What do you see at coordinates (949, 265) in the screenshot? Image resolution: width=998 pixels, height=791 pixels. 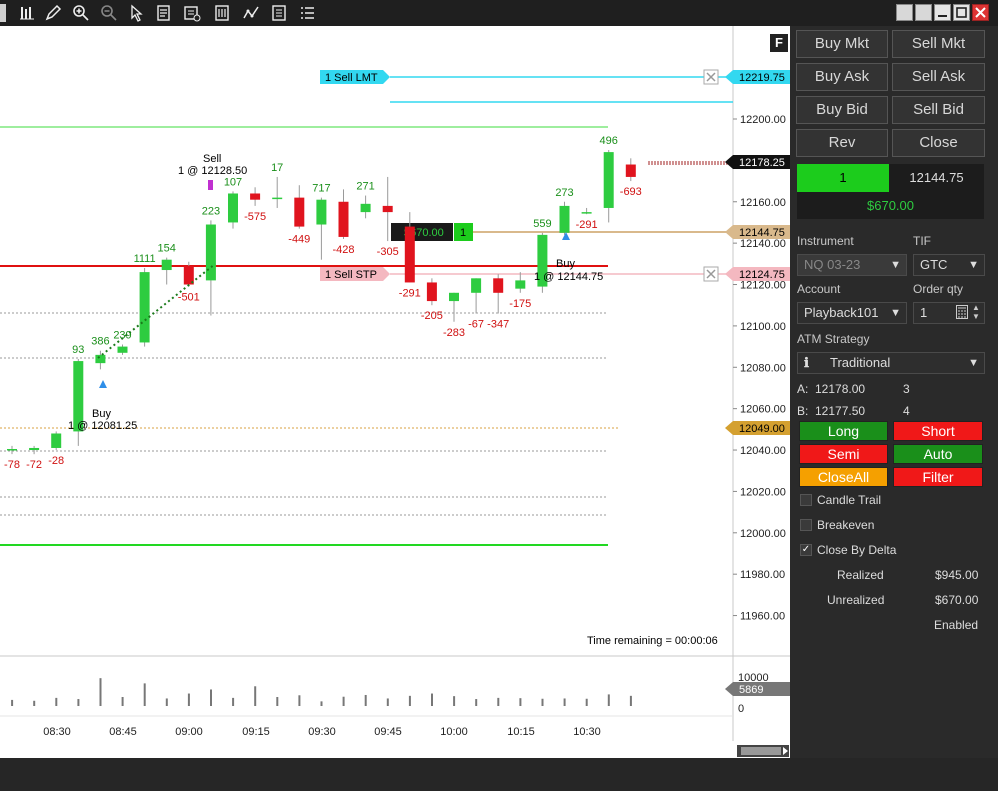 I see `tif-select: GTC ▼` at bounding box center [949, 265].